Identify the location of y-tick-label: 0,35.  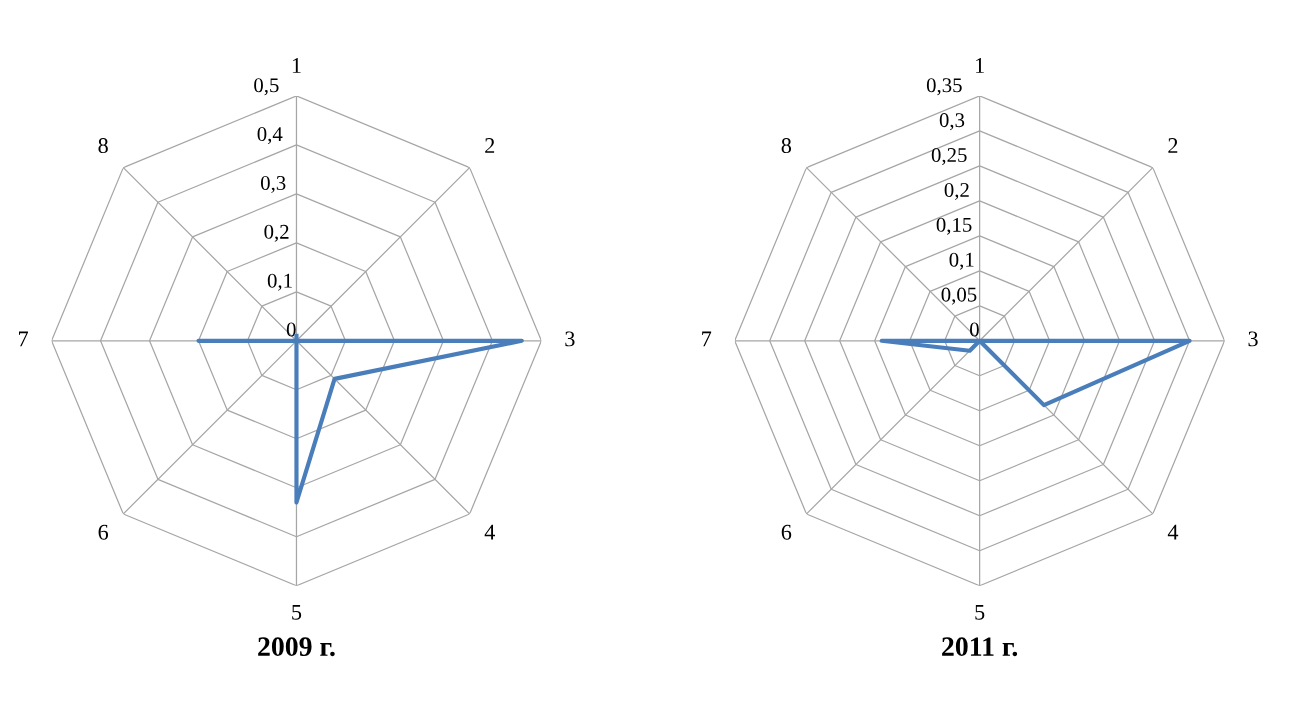
(944, 87).